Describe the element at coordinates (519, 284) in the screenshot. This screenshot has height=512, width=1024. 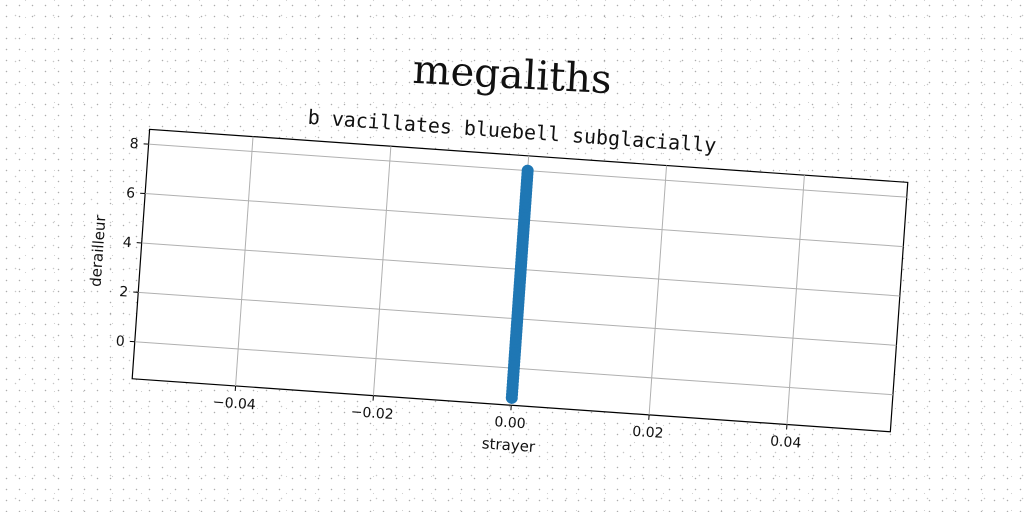
I see `data-series` at that location.